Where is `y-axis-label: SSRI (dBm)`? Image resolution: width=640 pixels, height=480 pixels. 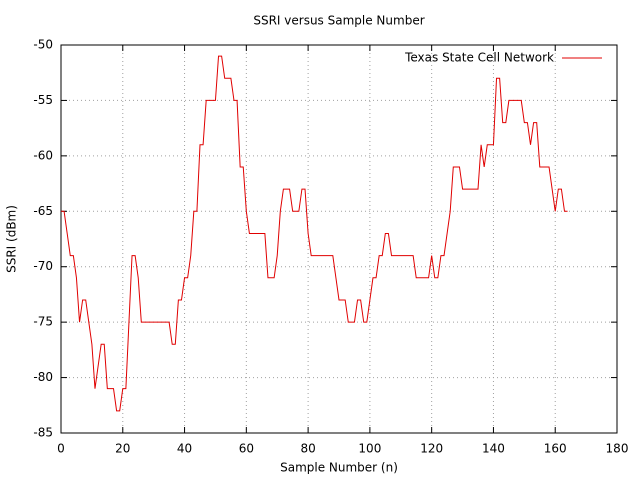
y-axis-label: SSRI (dBm) is located at coordinates (12, 239).